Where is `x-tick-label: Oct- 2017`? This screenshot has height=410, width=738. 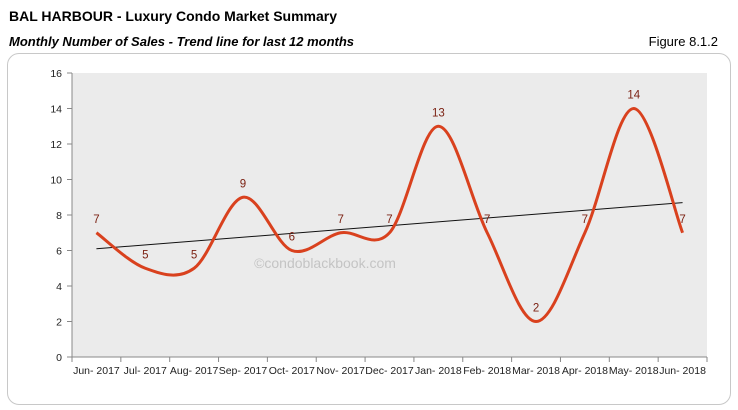 x-tick-label: Oct- 2017 is located at coordinates (292, 371).